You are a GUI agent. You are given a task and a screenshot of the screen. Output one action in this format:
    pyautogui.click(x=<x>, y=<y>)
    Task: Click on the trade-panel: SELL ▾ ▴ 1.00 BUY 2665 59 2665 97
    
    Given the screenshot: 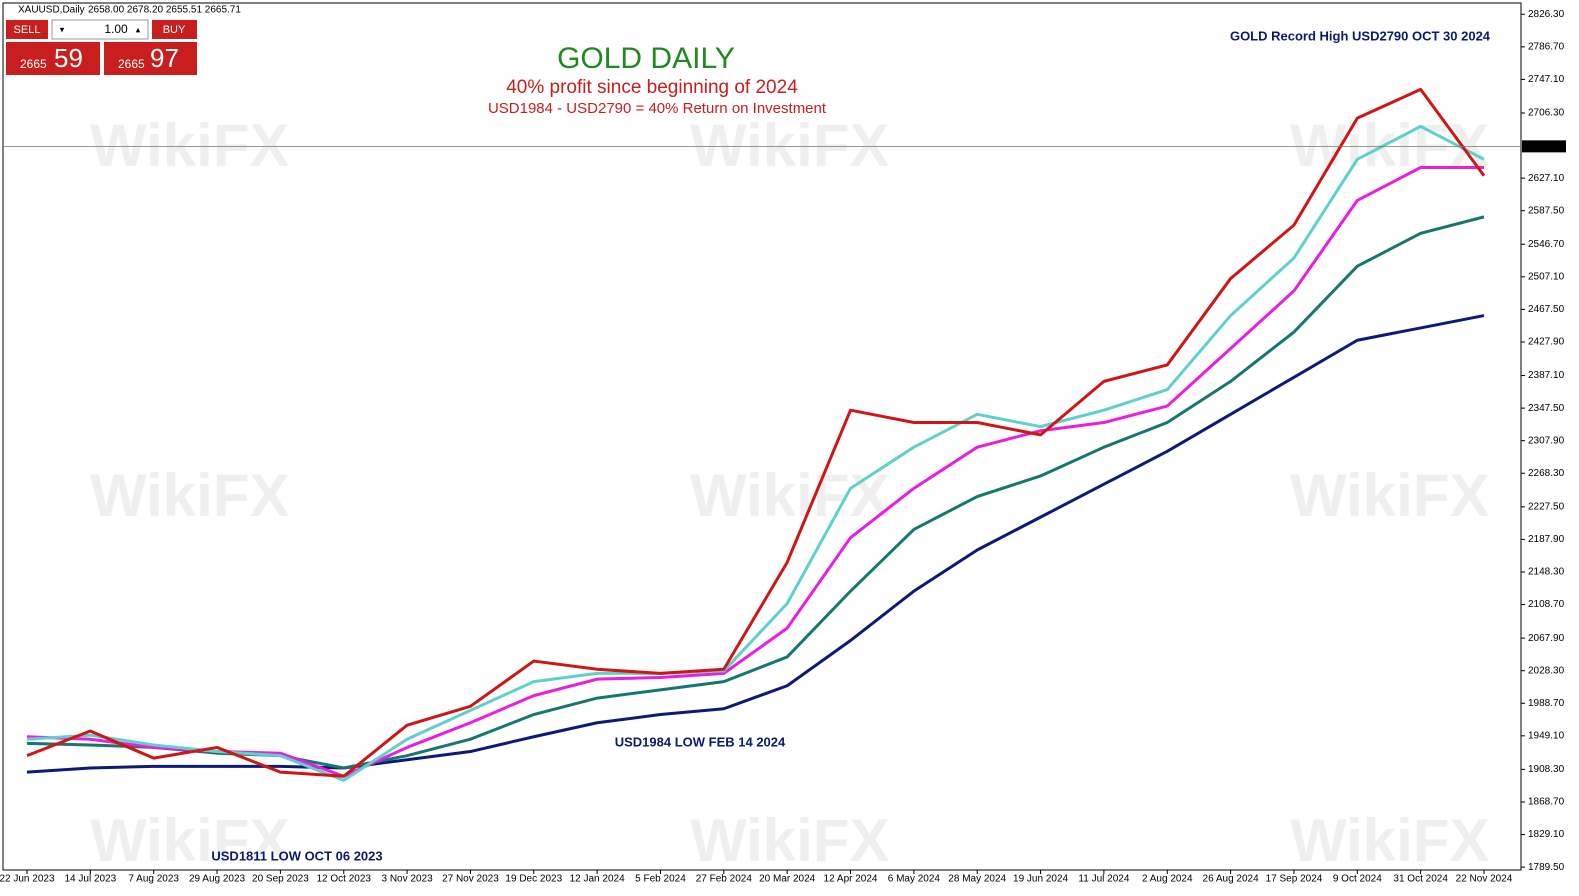 What is the action you would take?
    pyautogui.click(x=101, y=47)
    